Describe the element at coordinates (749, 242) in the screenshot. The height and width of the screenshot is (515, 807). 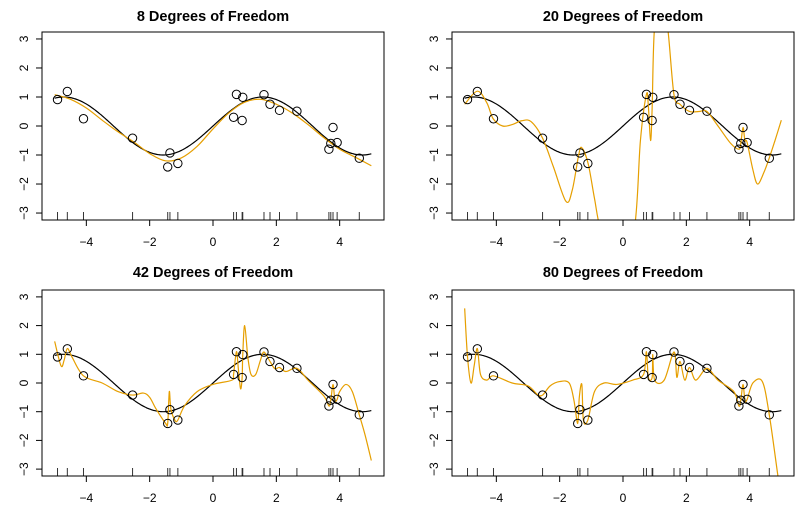
I see `x-tick-label: 4` at that location.